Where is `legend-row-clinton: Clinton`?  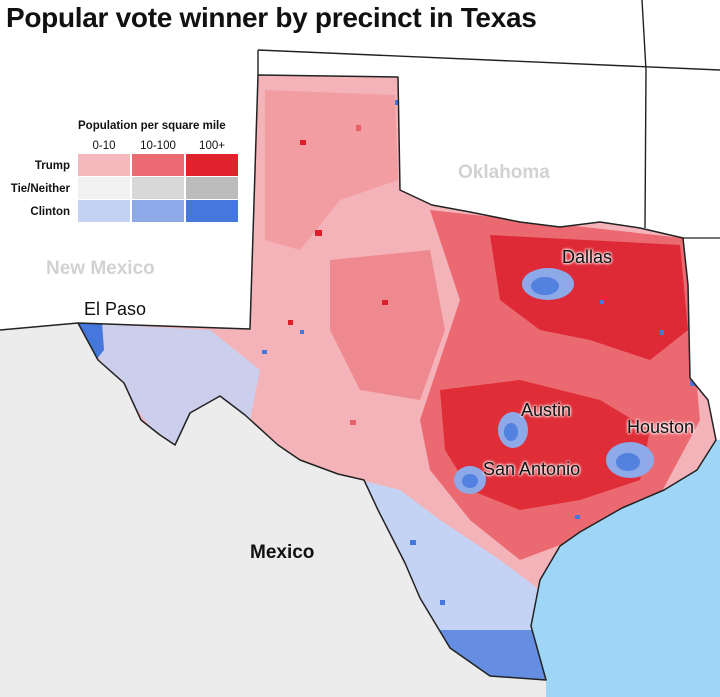
legend-row-clinton: Clinton is located at coordinates (50, 212).